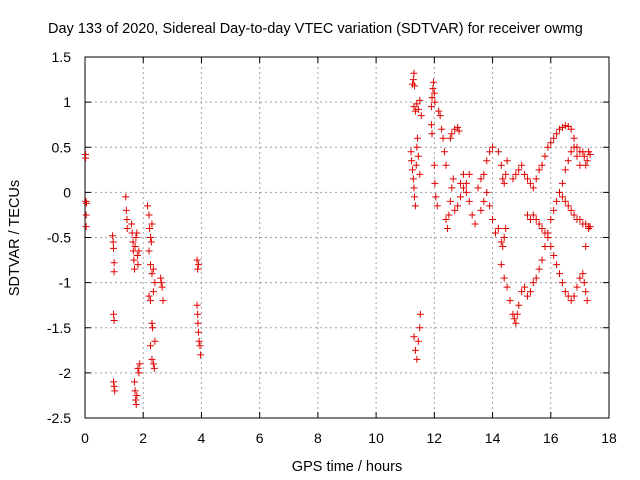 The width and height of the screenshot is (640, 480). Describe the element at coordinates (85, 438) in the screenshot. I see `x-tick-label: 0` at that location.